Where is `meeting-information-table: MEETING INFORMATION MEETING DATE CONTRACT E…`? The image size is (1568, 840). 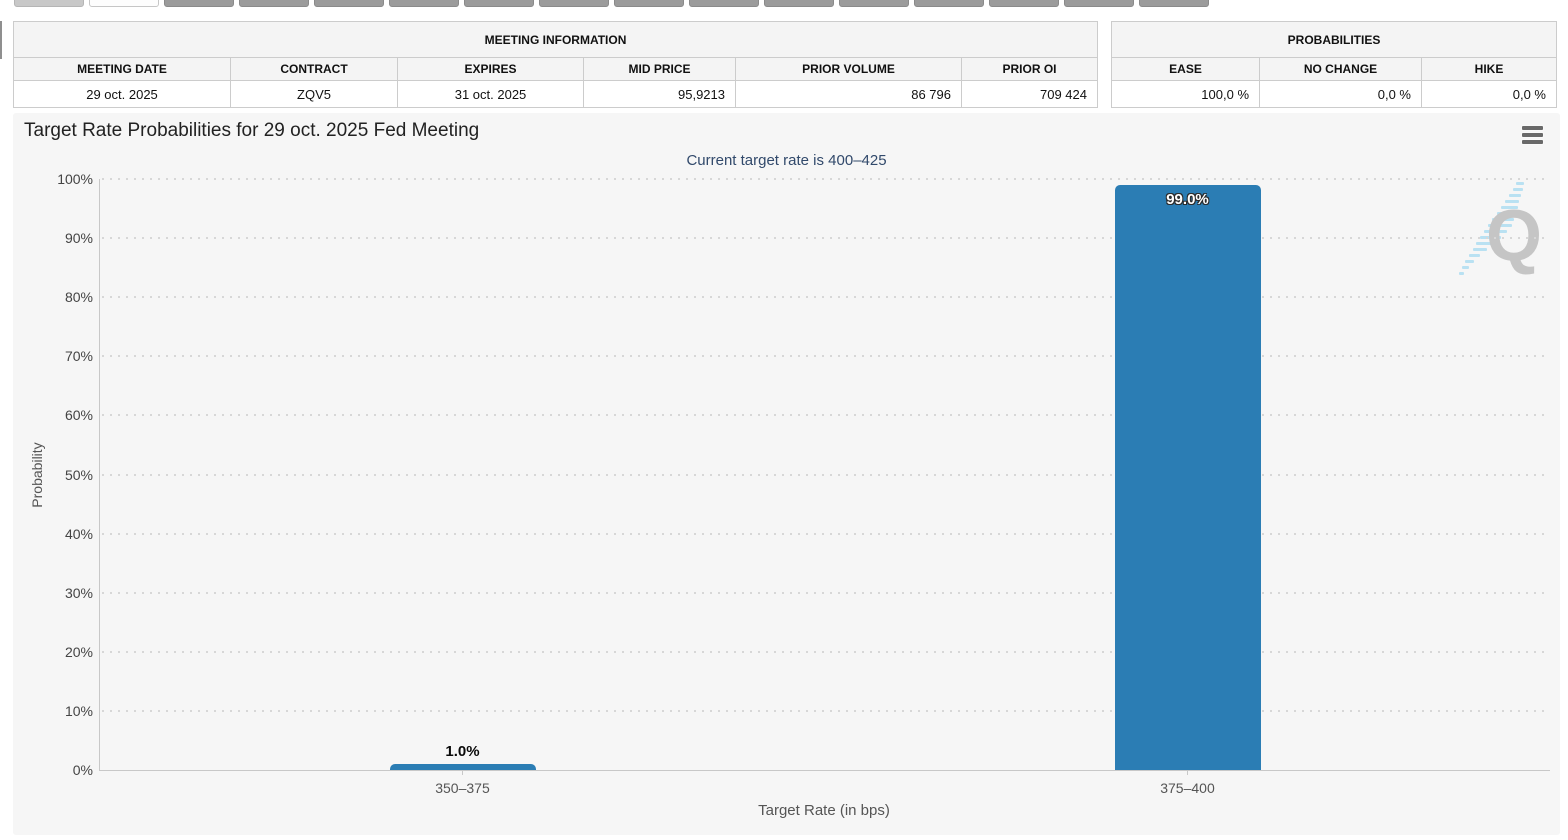
meeting-information-table: MEETING INFORMATION MEETING DATE CONTRACT E… is located at coordinates (555, 64).